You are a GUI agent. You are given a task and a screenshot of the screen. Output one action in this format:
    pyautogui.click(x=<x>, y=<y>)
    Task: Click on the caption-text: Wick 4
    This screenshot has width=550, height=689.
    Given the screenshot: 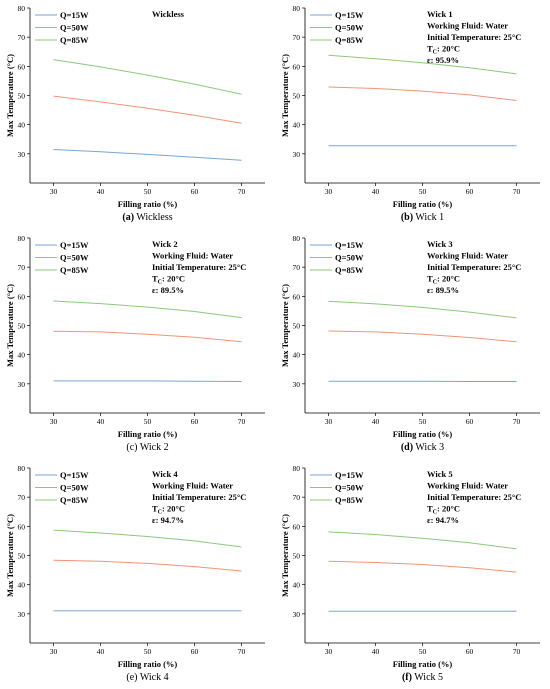 What is the action you would take?
    pyautogui.click(x=153, y=677)
    